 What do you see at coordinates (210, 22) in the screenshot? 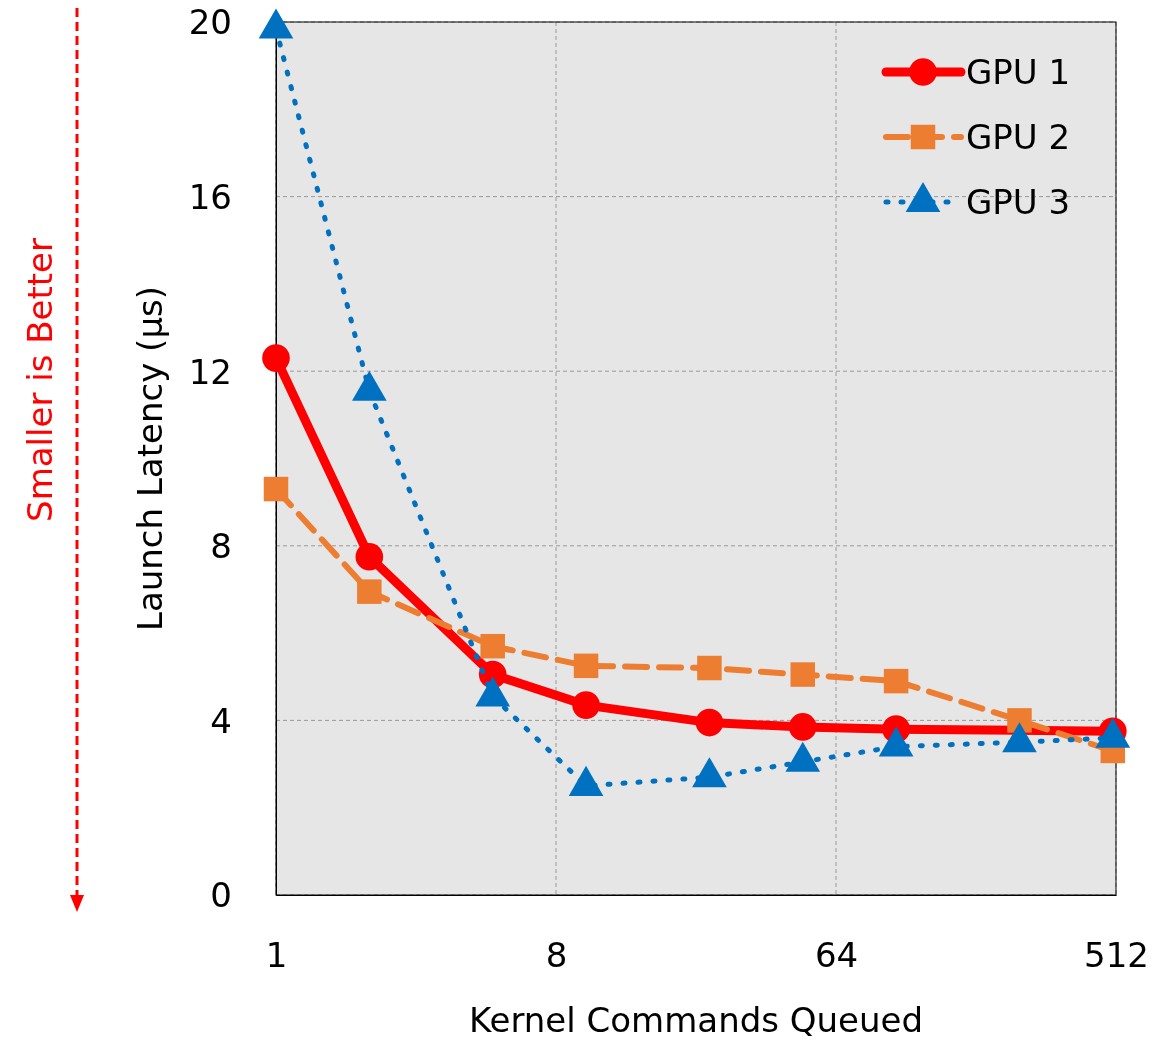
I see `y-tick-label: 20` at bounding box center [210, 22].